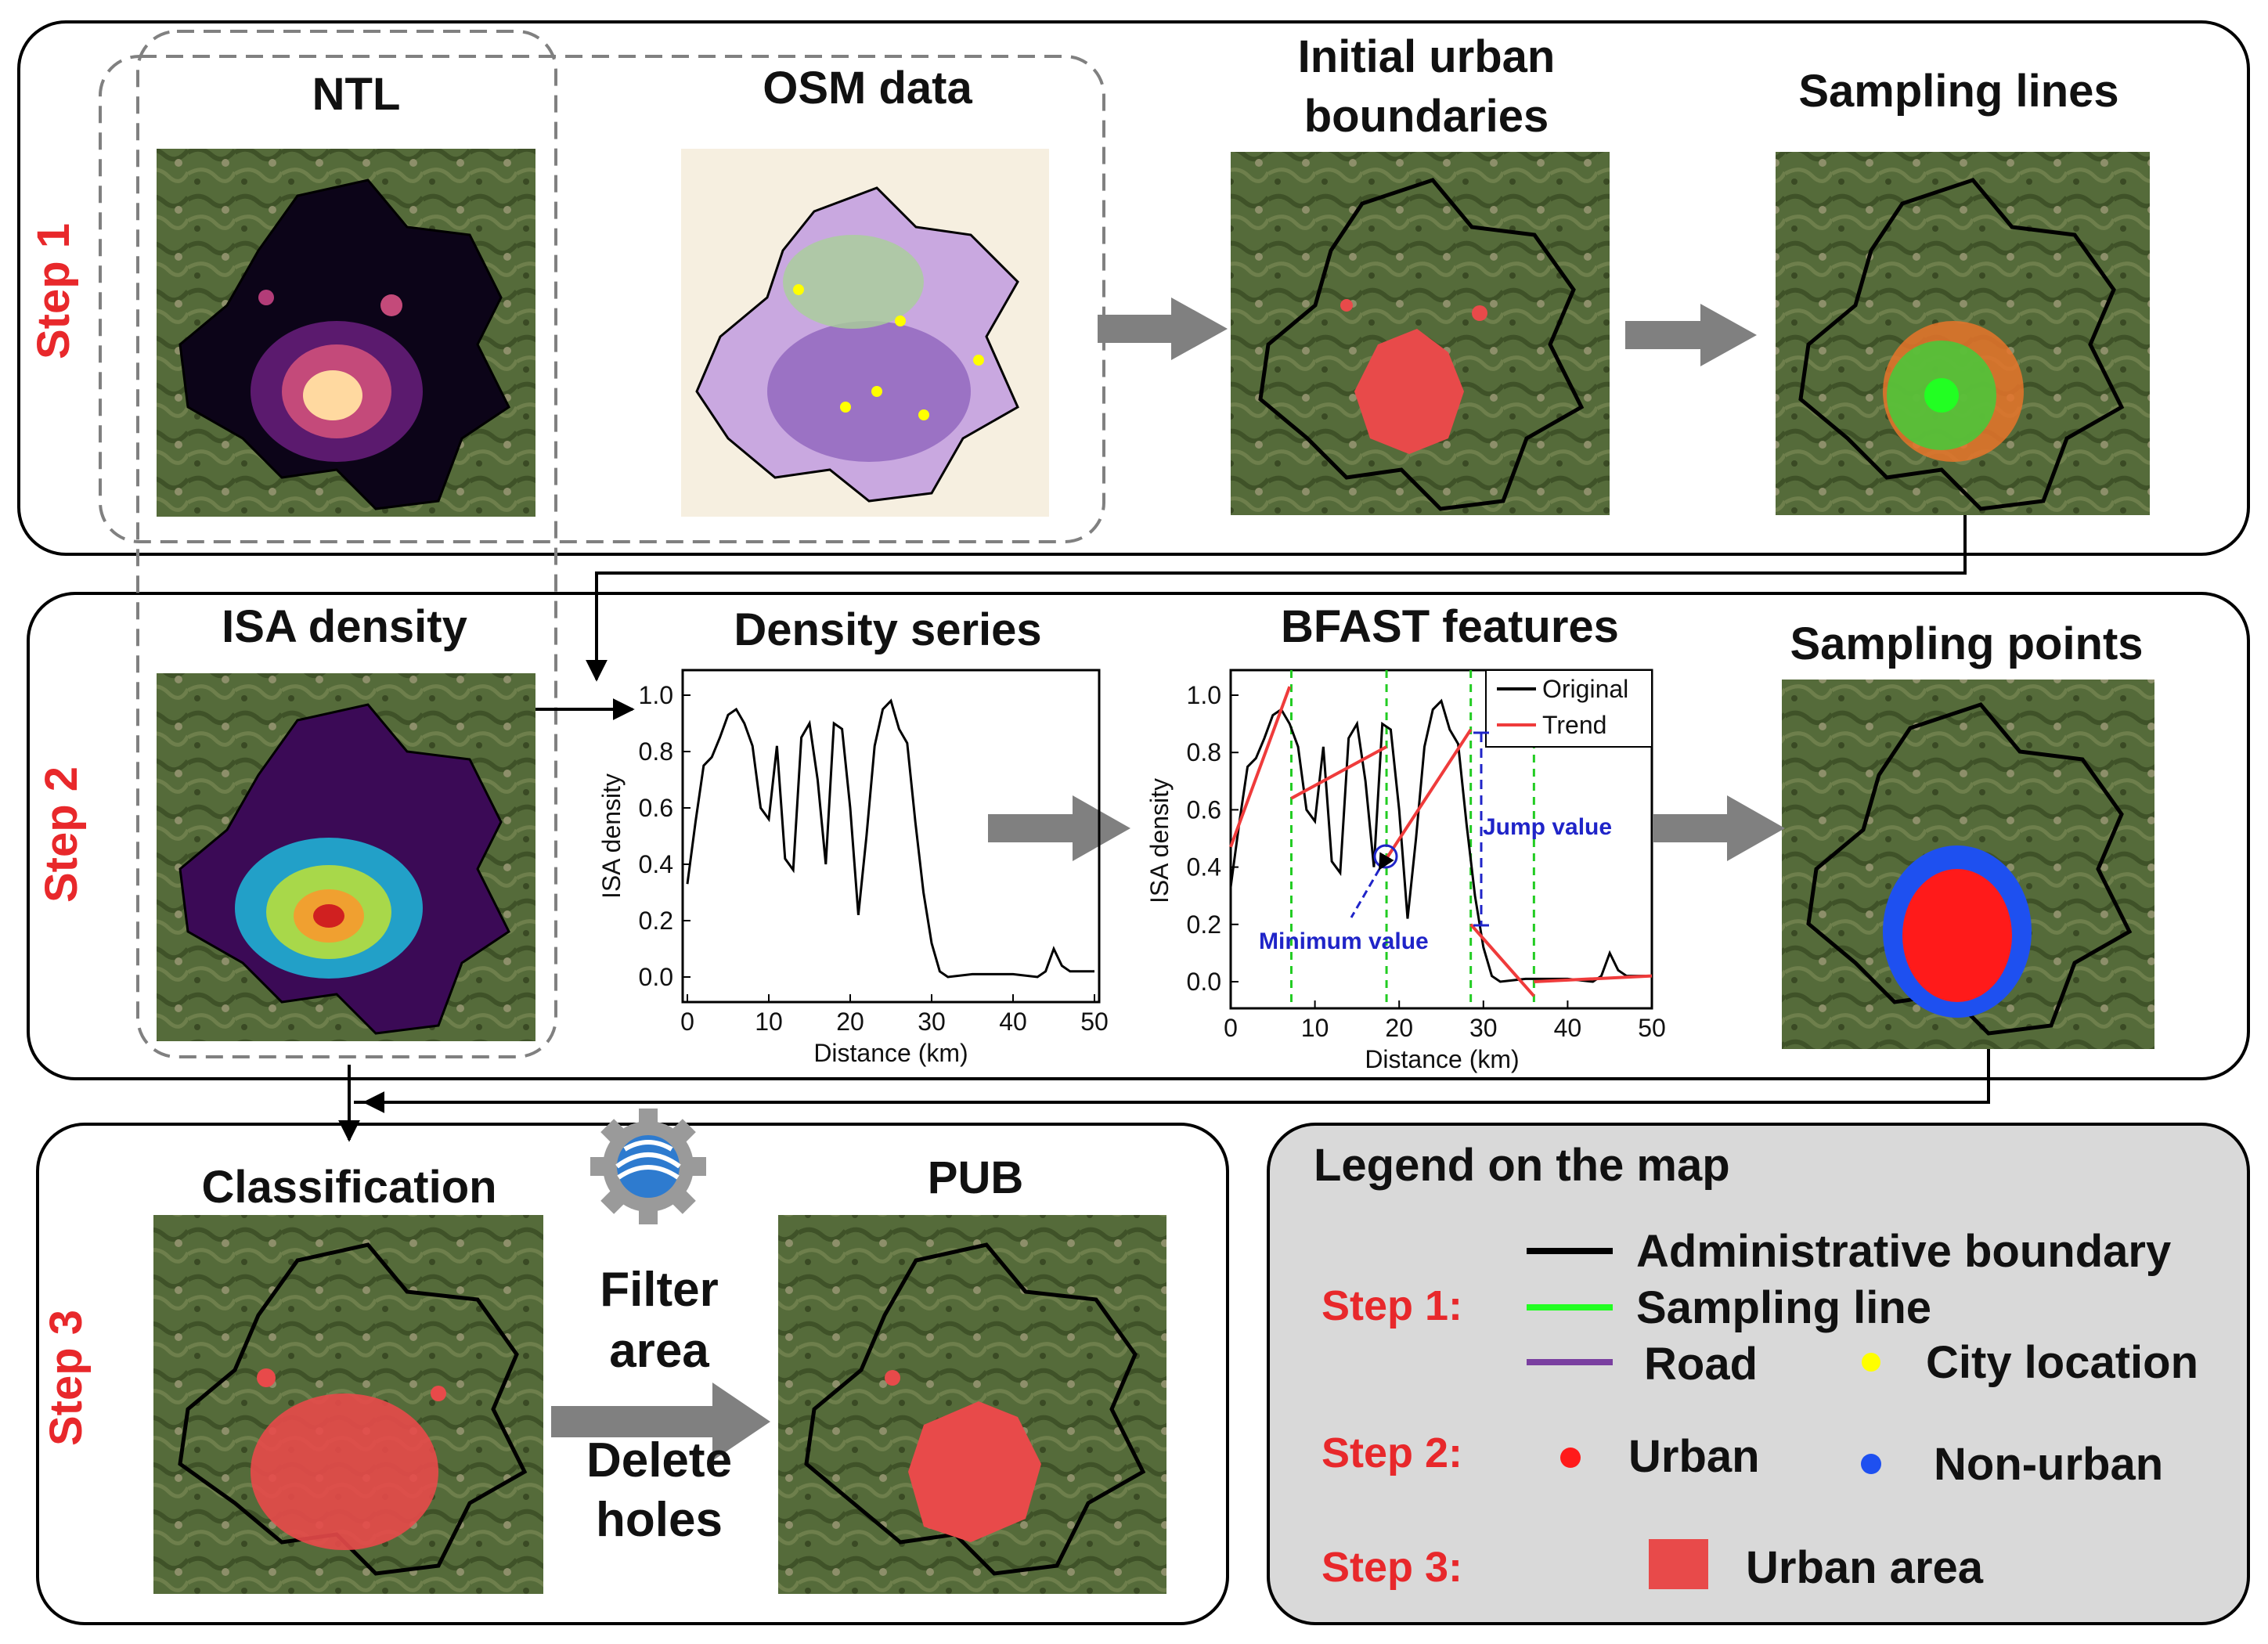  What do you see at coordinates (612, 836) in the screenshot?
I see `chart1-ylabel: ISA density` at bounding box center [612, 836].